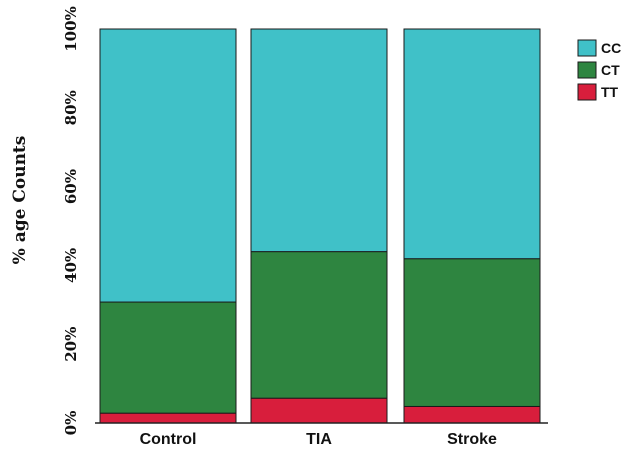 The image size is (626, 450). Describe the element at coordinates (168, 418) in the screenshot. I see `bar-control-tt` at that location.